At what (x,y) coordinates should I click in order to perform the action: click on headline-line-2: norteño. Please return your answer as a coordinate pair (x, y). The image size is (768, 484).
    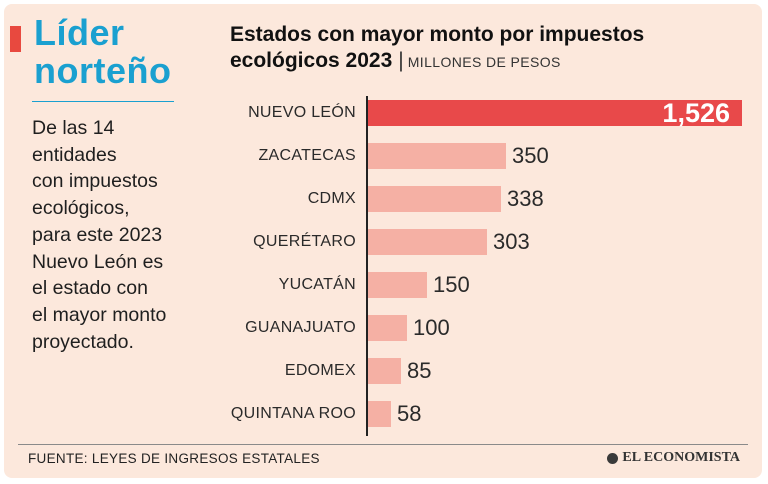
    Looking at the image, I should click on (103, 70).